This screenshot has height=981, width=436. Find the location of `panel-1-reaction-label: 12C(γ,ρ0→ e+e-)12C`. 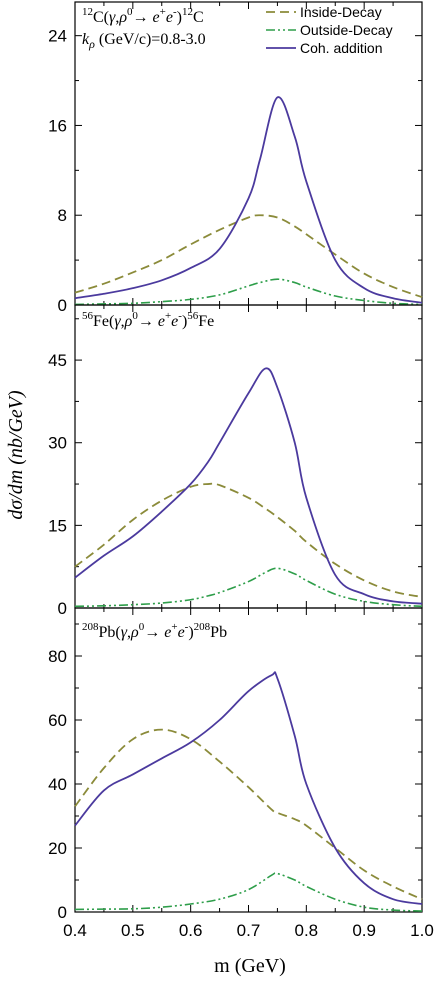

panel-1-reaction-label: 12C(γ,ρ0→ e+e-)12C is located at coordinates (143, 16).